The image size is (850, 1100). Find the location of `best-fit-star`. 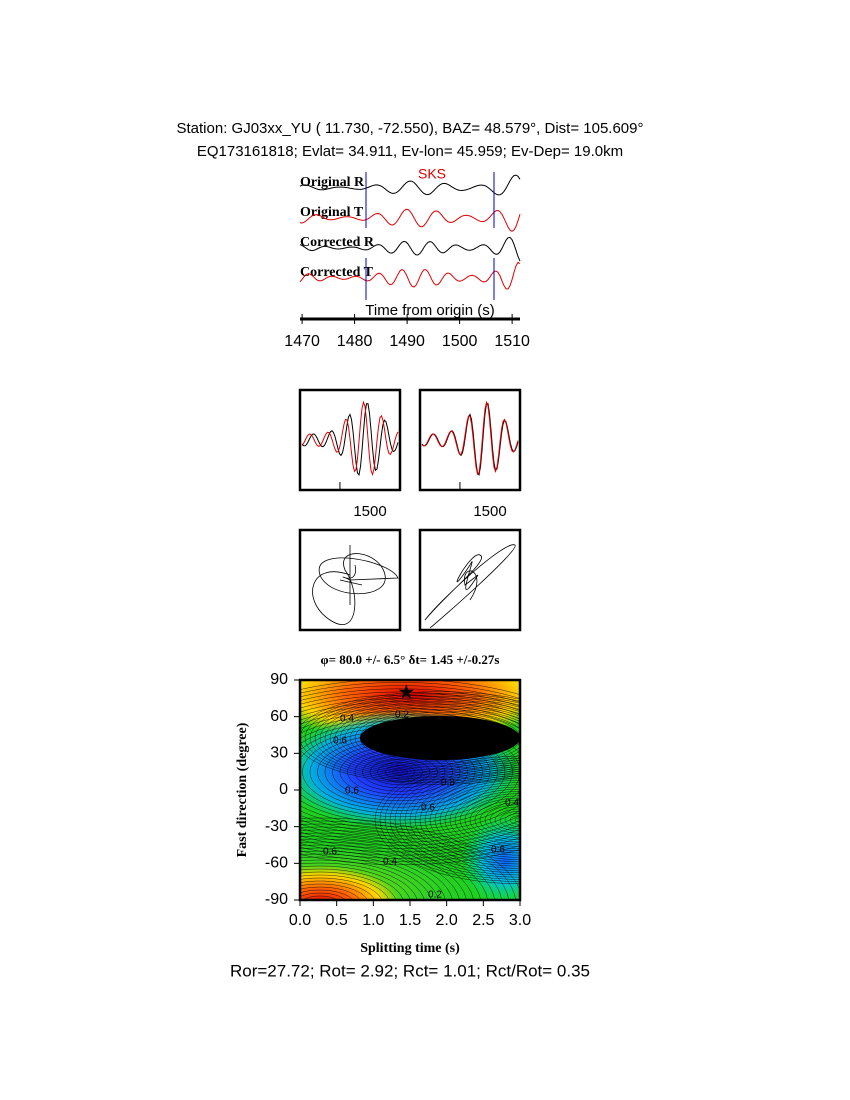

best-fit-star is located at coordinates (406, 691).